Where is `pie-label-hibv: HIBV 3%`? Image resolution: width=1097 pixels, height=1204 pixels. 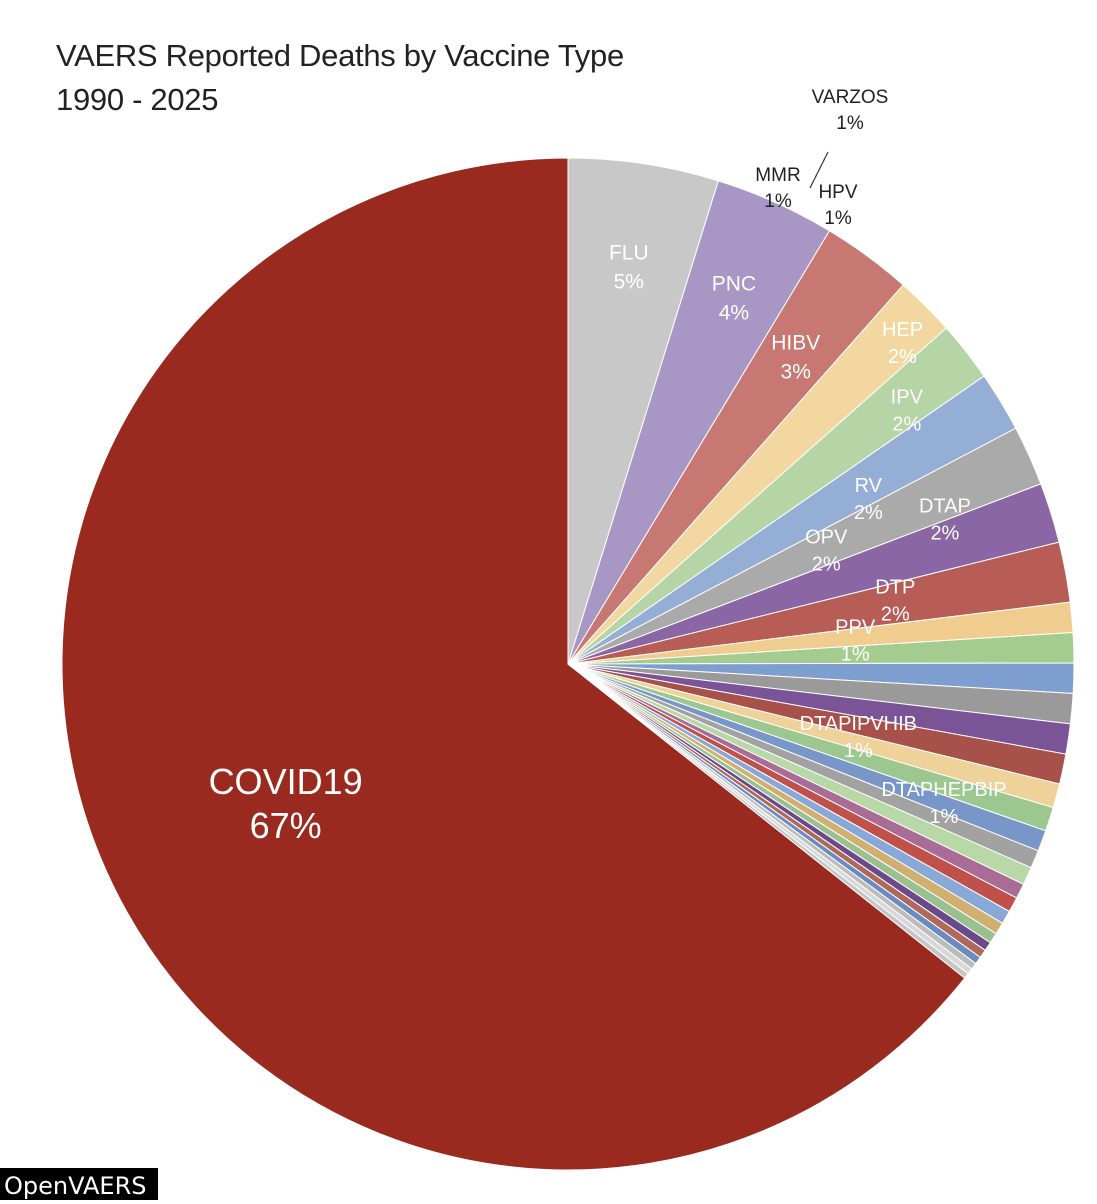 pie-label-hibv: HIBV 3% is located at coordinates (795, 358).